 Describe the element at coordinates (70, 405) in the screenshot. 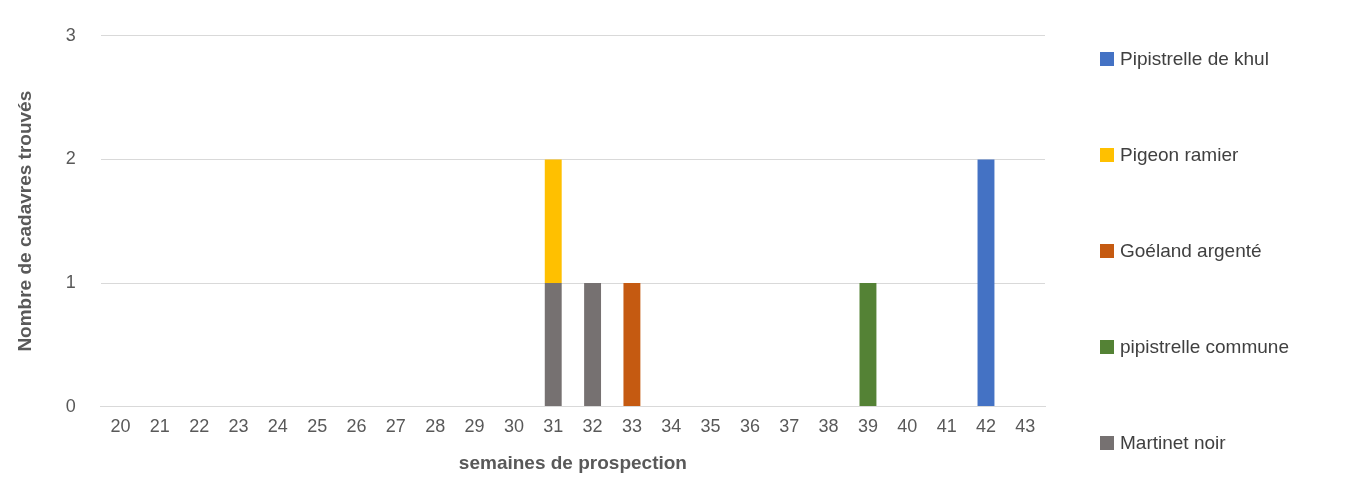

I see `y-tick-label: 0` at that location.